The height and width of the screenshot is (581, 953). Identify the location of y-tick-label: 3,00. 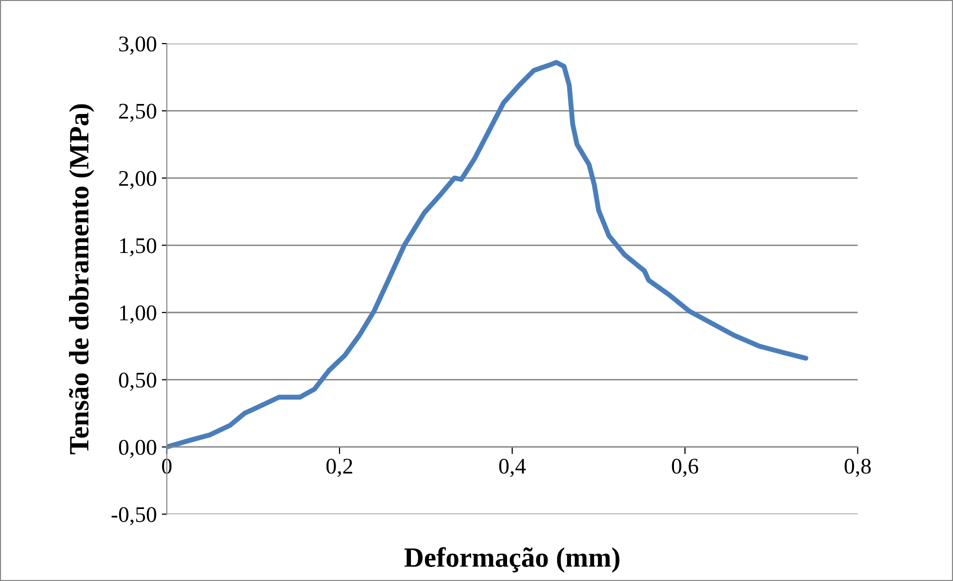
(137, 45).